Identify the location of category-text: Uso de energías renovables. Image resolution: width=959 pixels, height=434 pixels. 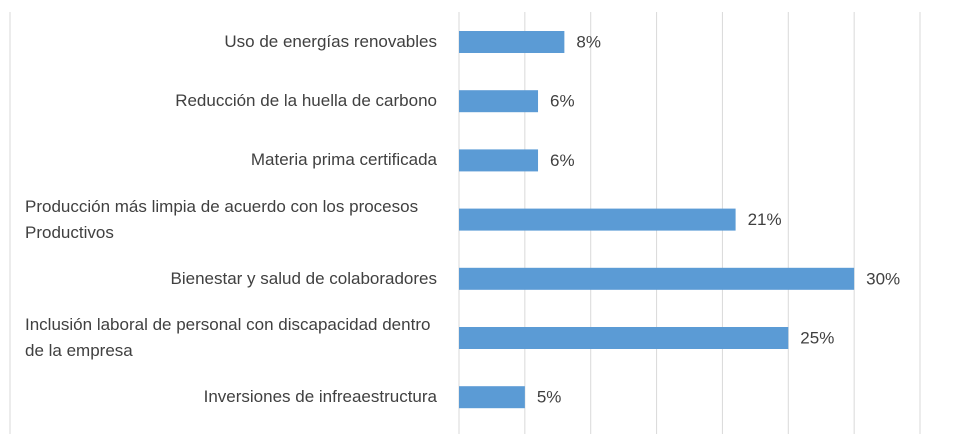
(330, 41).